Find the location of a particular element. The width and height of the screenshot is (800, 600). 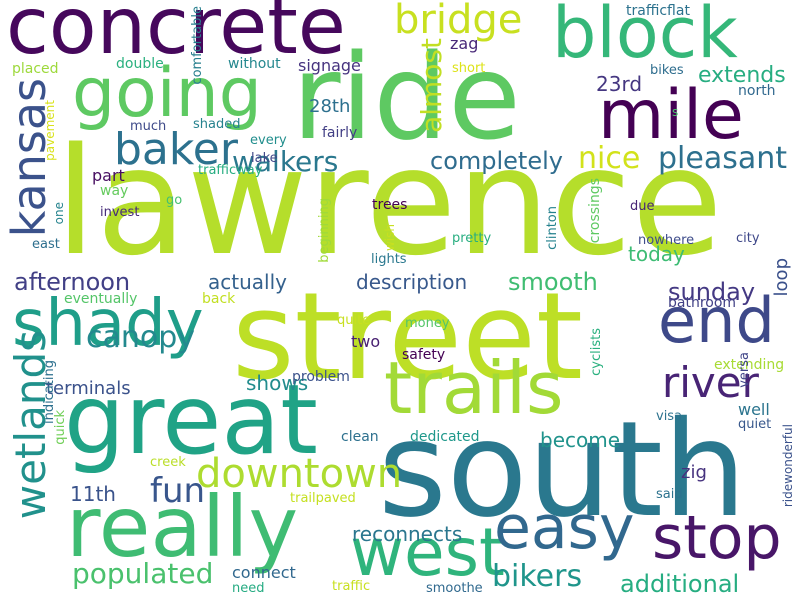

word-double: double is located at coordinates (140, 64).